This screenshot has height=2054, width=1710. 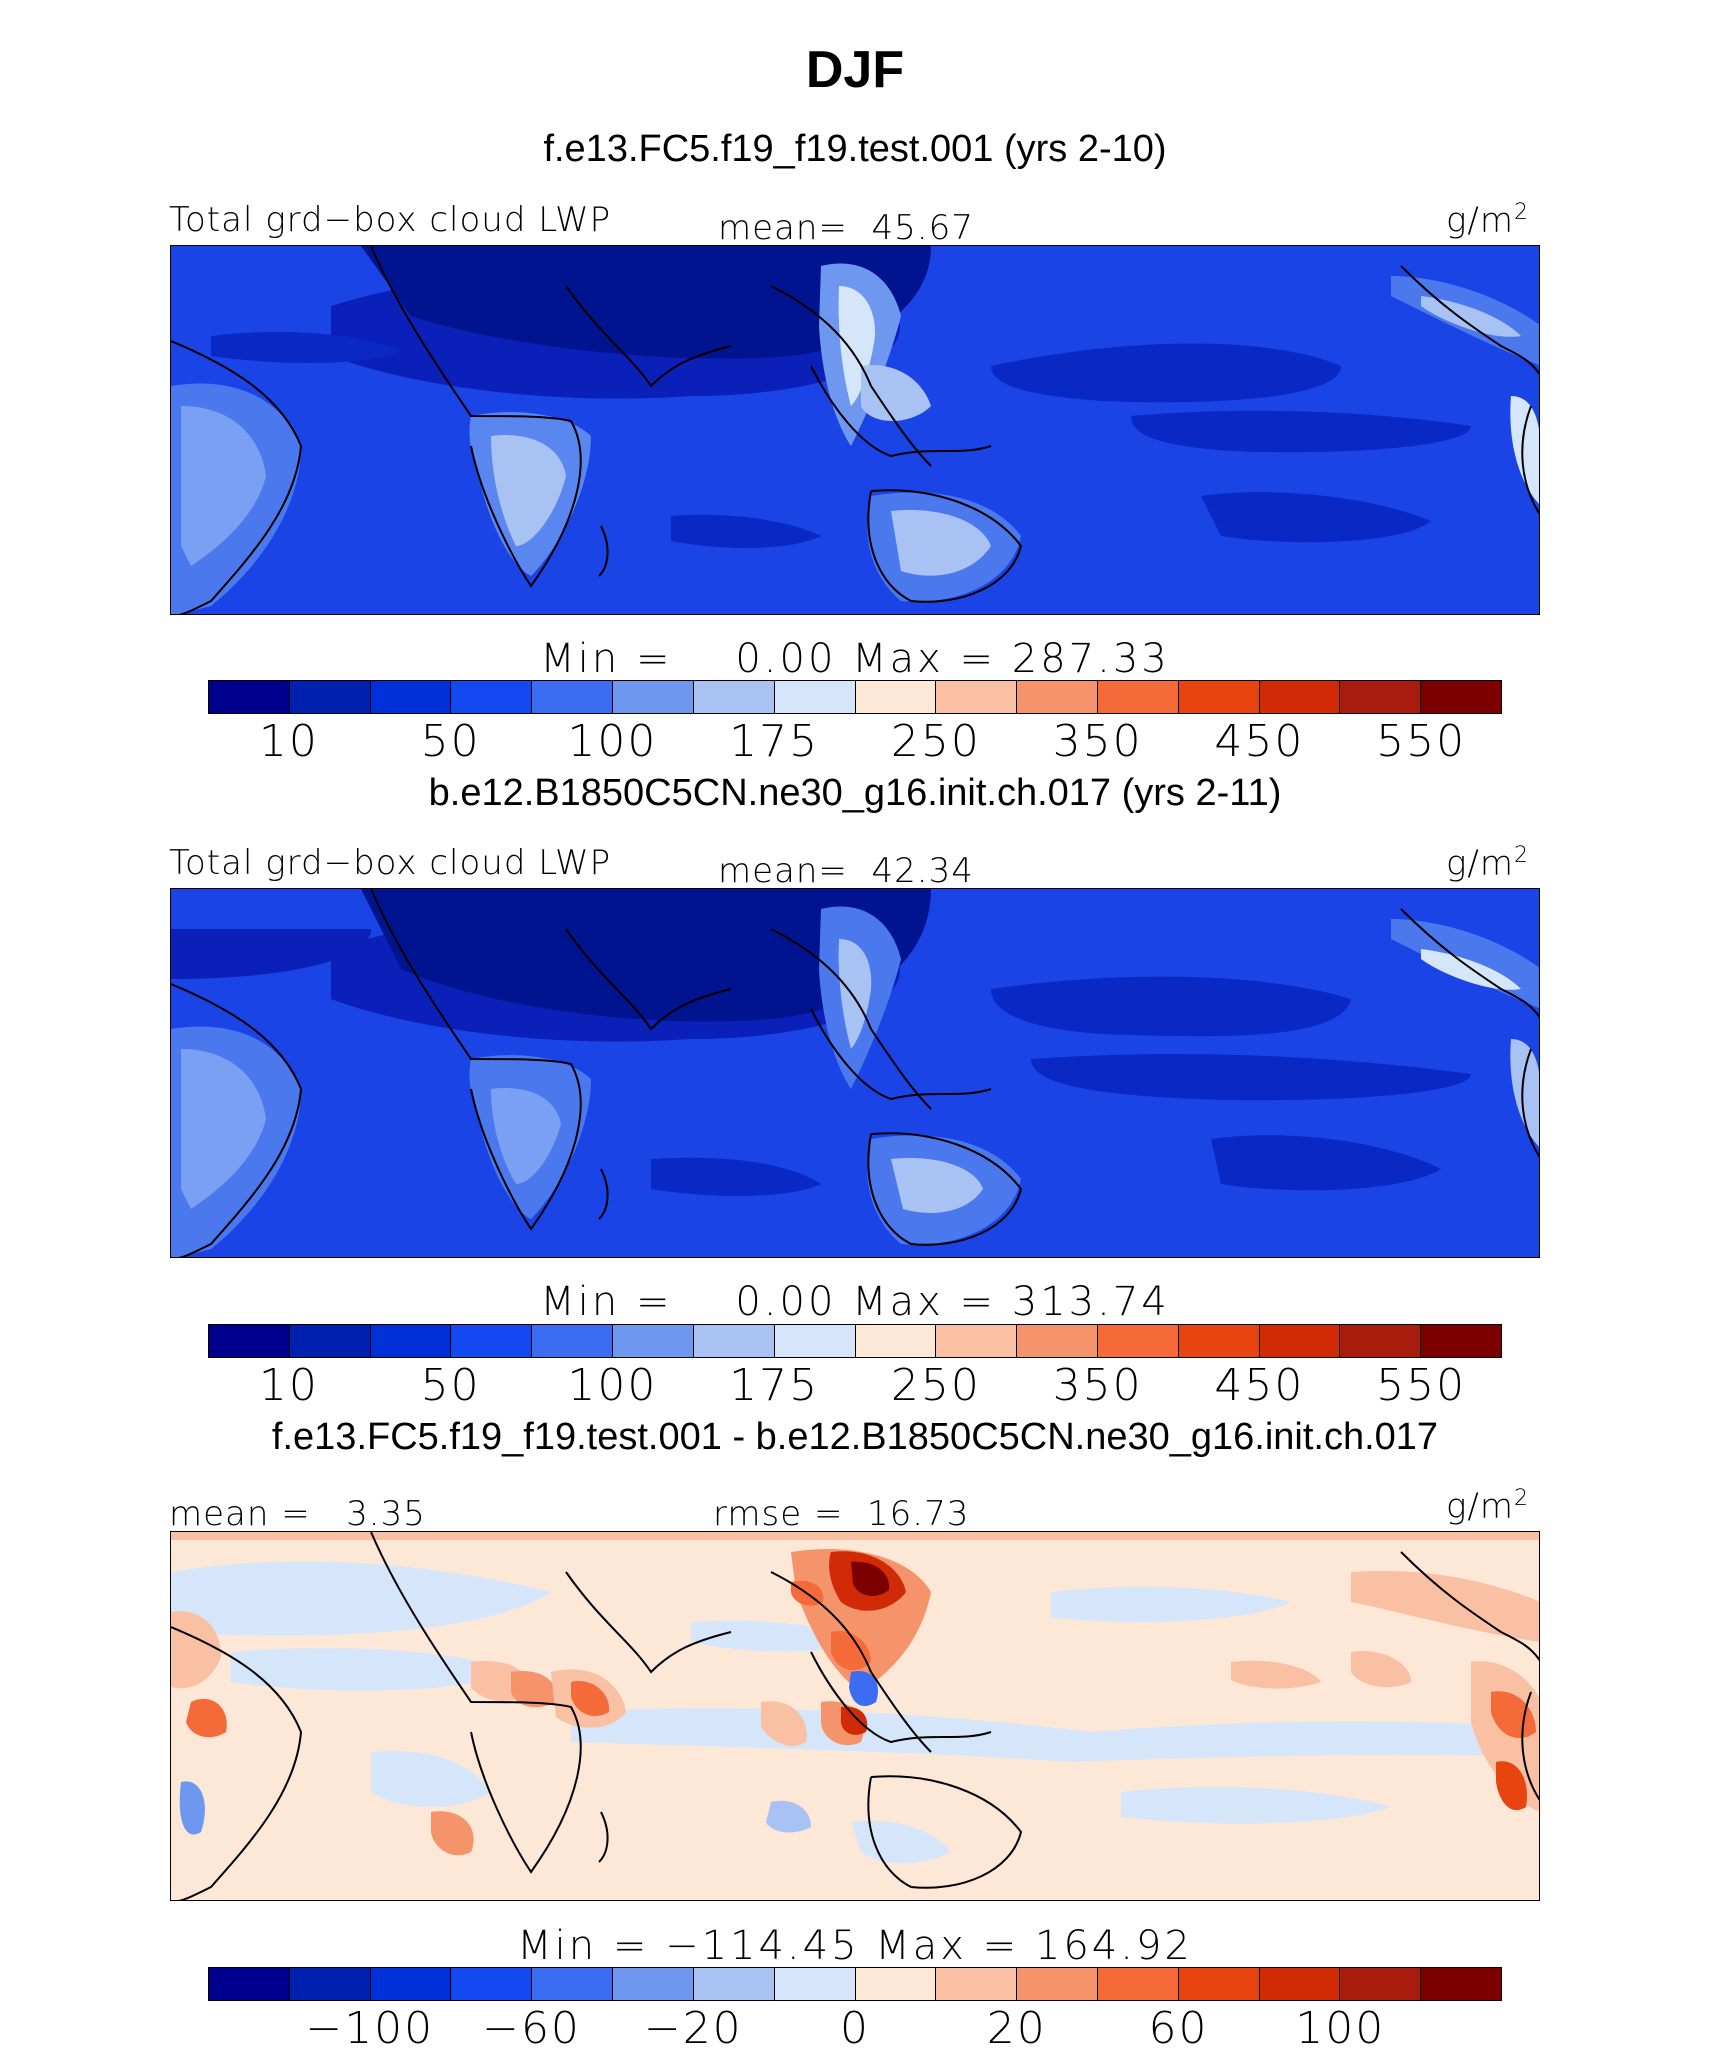 I want to click on colorbar-tick-label: −60, so click(x=531, y=2028).